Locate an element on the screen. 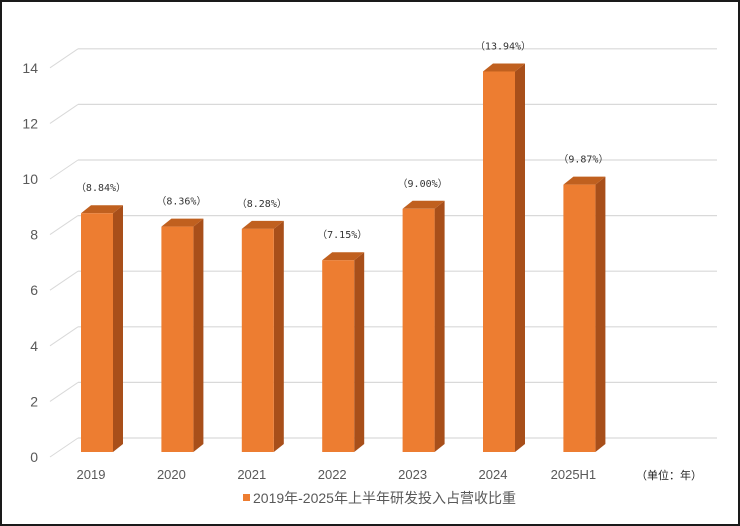  y-tick-label: 4 is located at coordinates (34, 346).